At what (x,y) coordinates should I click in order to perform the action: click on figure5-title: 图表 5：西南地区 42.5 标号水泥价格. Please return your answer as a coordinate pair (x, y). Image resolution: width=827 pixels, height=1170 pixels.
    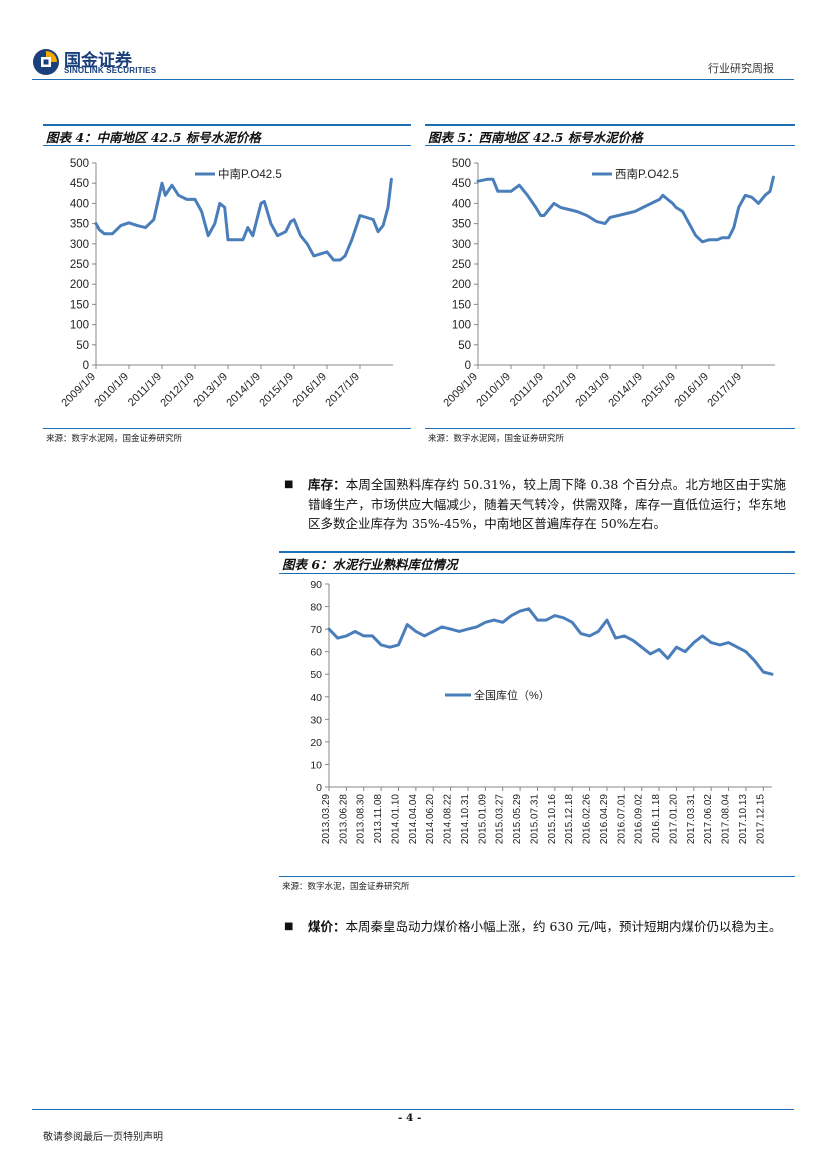
    Looking at the image, I should click on (535, 137).